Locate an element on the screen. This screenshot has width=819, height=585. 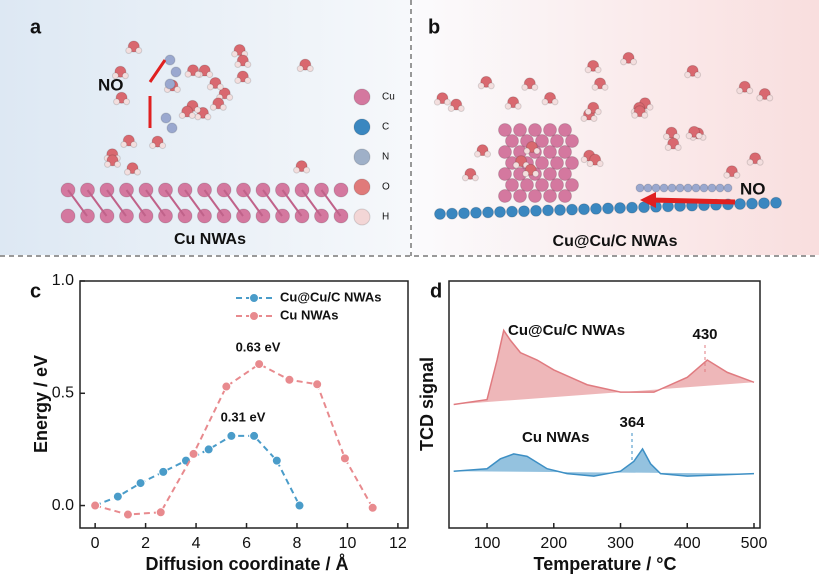
molecule-label: NO is located at coordinates (753, 188).